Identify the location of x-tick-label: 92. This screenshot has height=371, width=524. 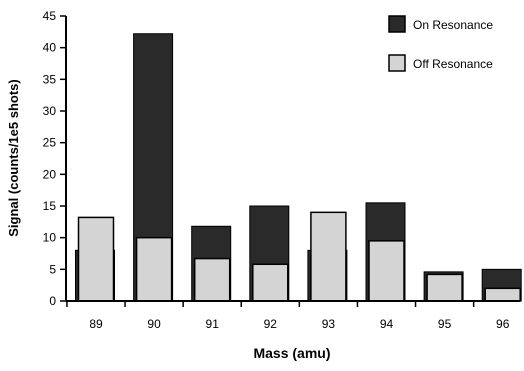
(271, 324).